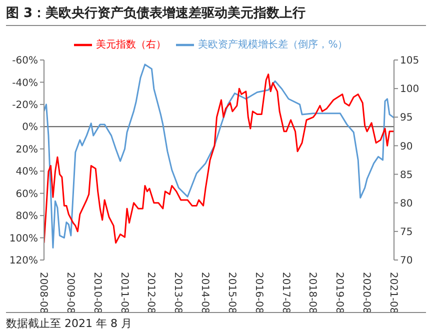  Describe the element at coordinates (406, 146) in the screenshot. I see `y2-tick-label: 90` at that location.